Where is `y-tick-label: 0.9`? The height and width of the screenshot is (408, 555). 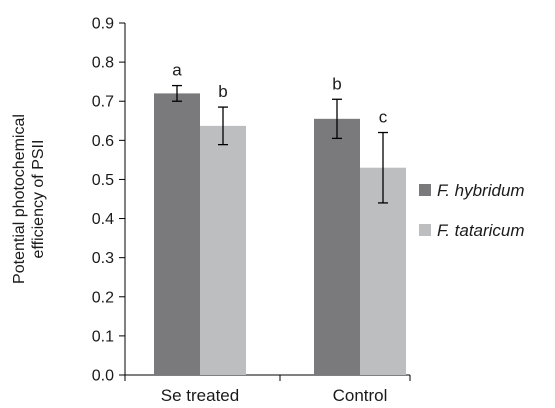 y-tick-label: 0.9 is located at coordinates (103, 24).